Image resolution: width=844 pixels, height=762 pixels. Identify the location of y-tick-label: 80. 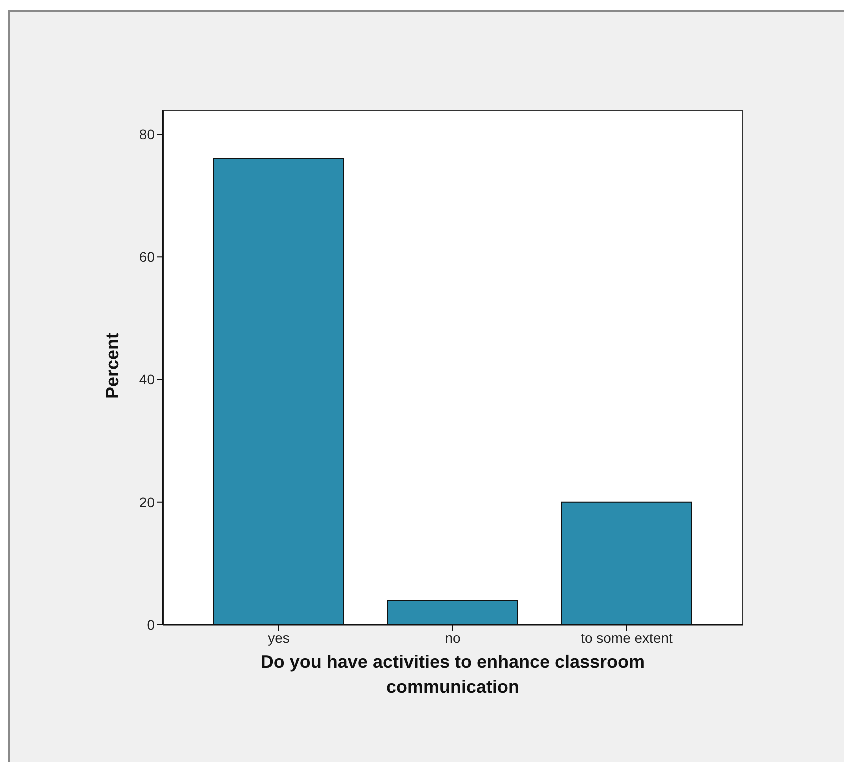
(147, 134).